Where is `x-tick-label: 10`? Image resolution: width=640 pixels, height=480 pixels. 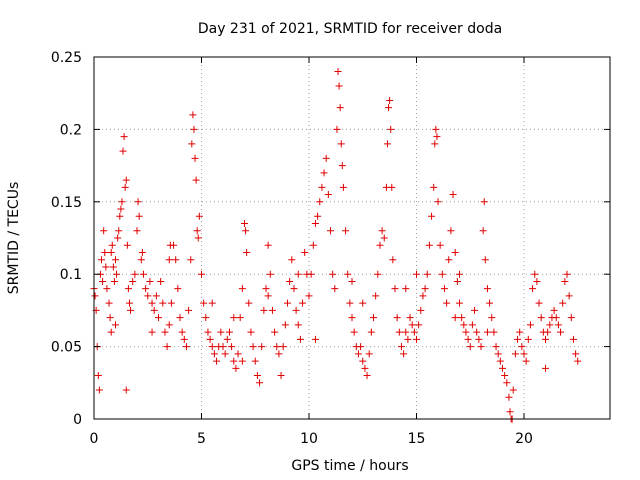
x-tick-label: 10 is located at coordinates (309, 439).